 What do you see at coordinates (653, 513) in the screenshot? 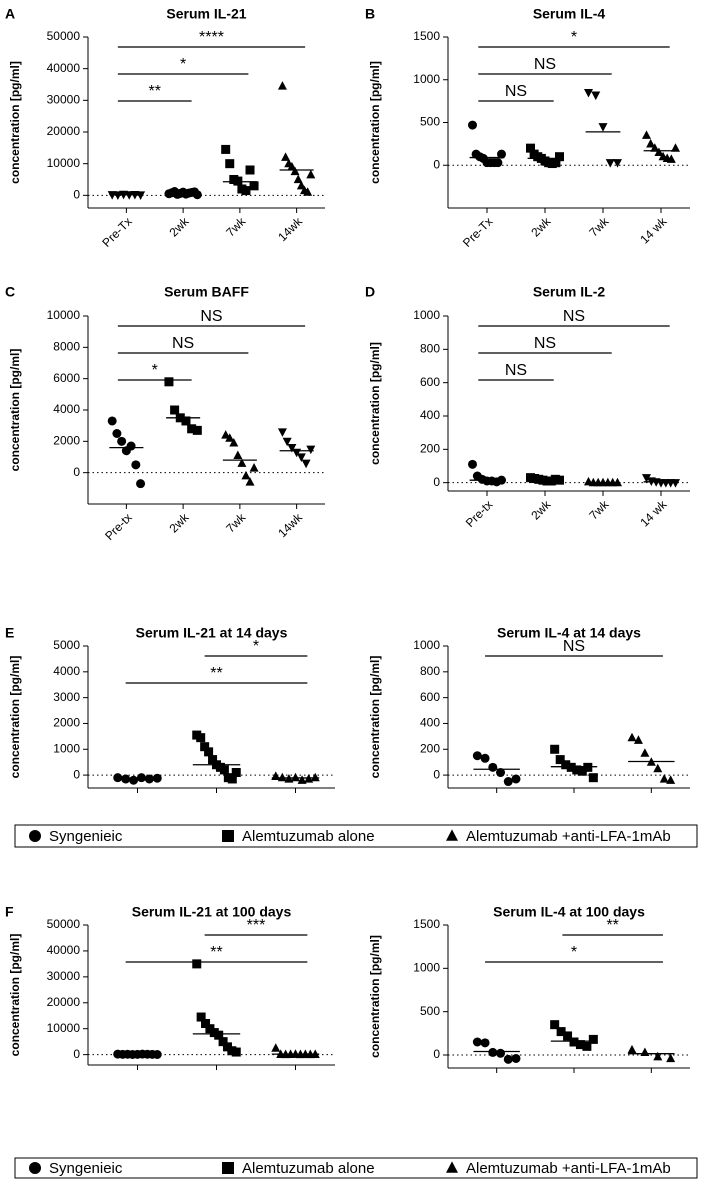
I see `x-tick-label: 14 wk` at bounding box center [653, 513].